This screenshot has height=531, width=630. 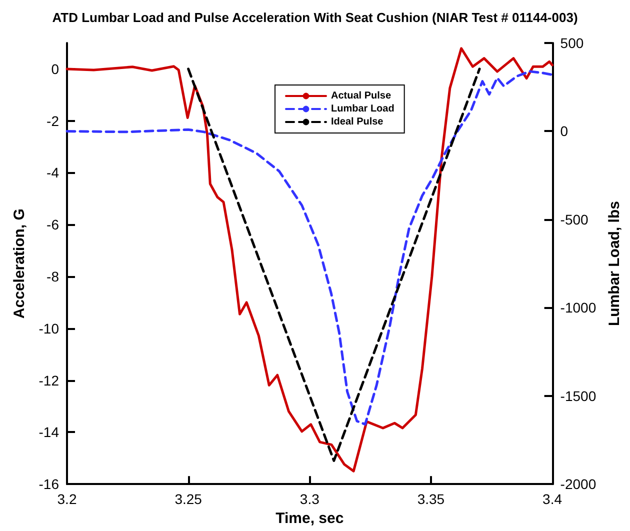 What do you see at coordinates (362, 109) in the screenshot?
I see `legend-label: Lumbar Load` at bounding box center [362, 109].